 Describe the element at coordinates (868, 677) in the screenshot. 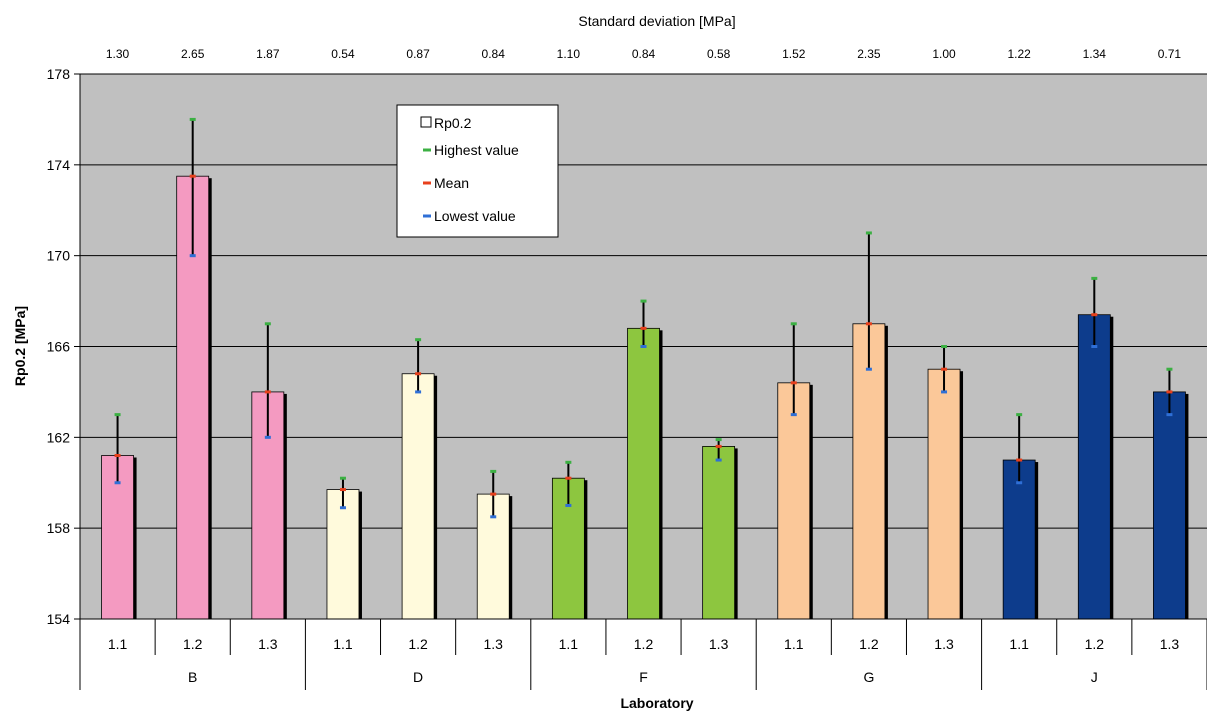

I see `group-label-G: G` at that location.